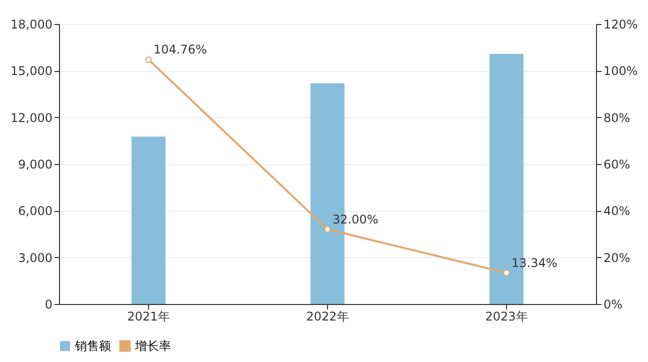 This screenshot has width=648, height=362. Describe the element at coordinates (31, 25) in the screenshot. I see `y-tick-label: 18,000` at that location.